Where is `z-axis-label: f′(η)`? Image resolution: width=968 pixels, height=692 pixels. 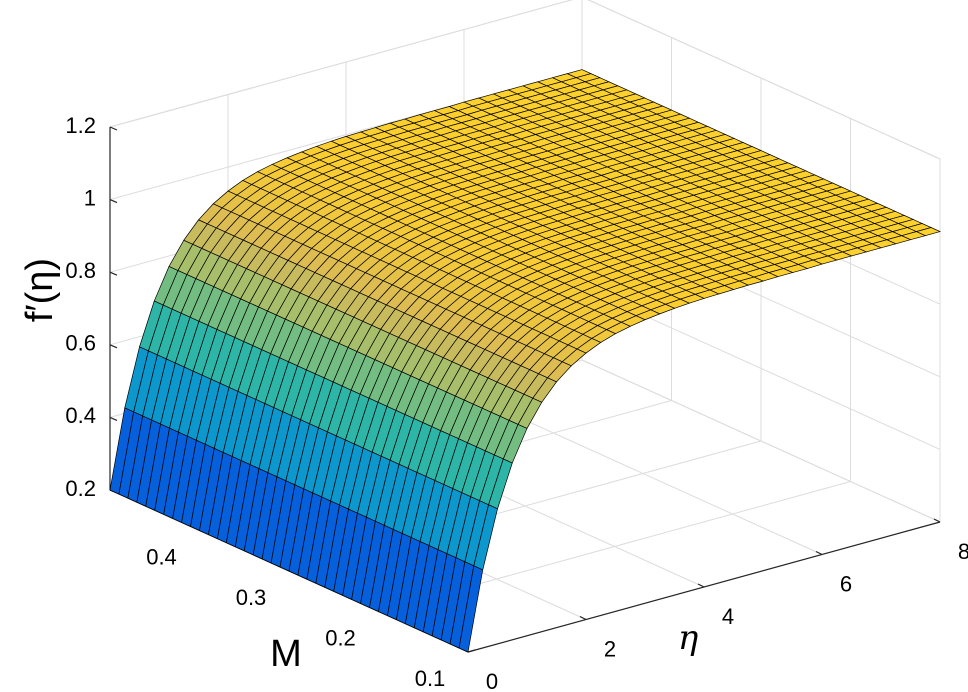
z-axis-label: f′(η) is located at coordinates (40, 290).